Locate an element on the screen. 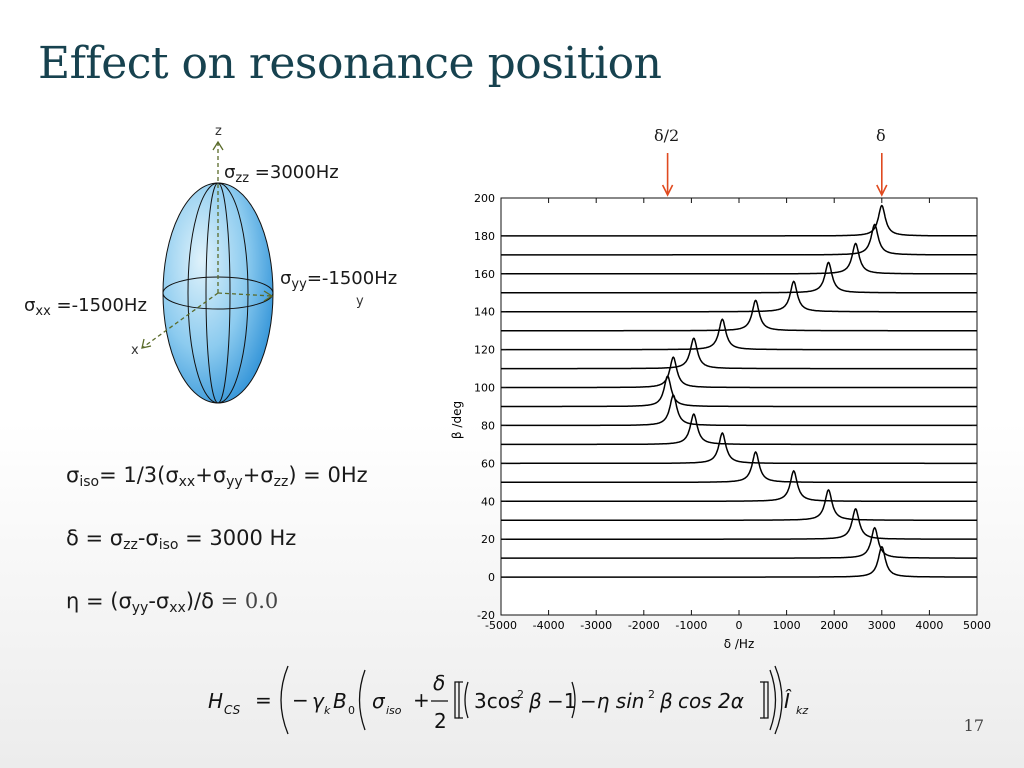 The image size is (1024, 768). delta-equation: δ = σzz-σiso = 3000 Hz is located at coordinates (181, 539).